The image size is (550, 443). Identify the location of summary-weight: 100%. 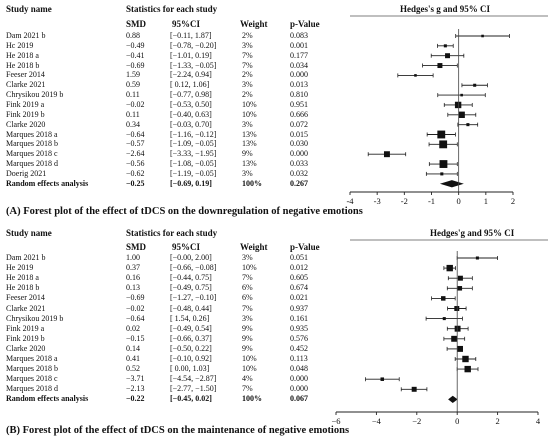
(252, 183).